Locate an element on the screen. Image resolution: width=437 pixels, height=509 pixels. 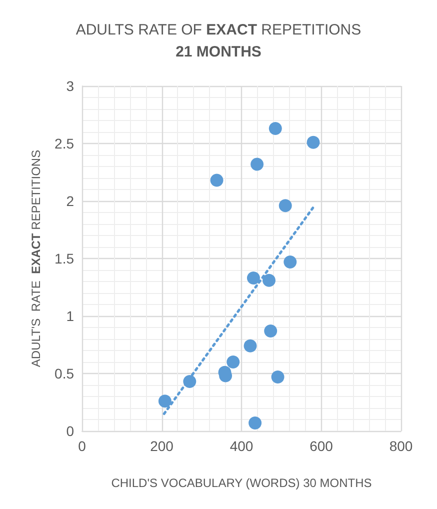
x-tick-label: 600 is located at coordinates (322, 446).